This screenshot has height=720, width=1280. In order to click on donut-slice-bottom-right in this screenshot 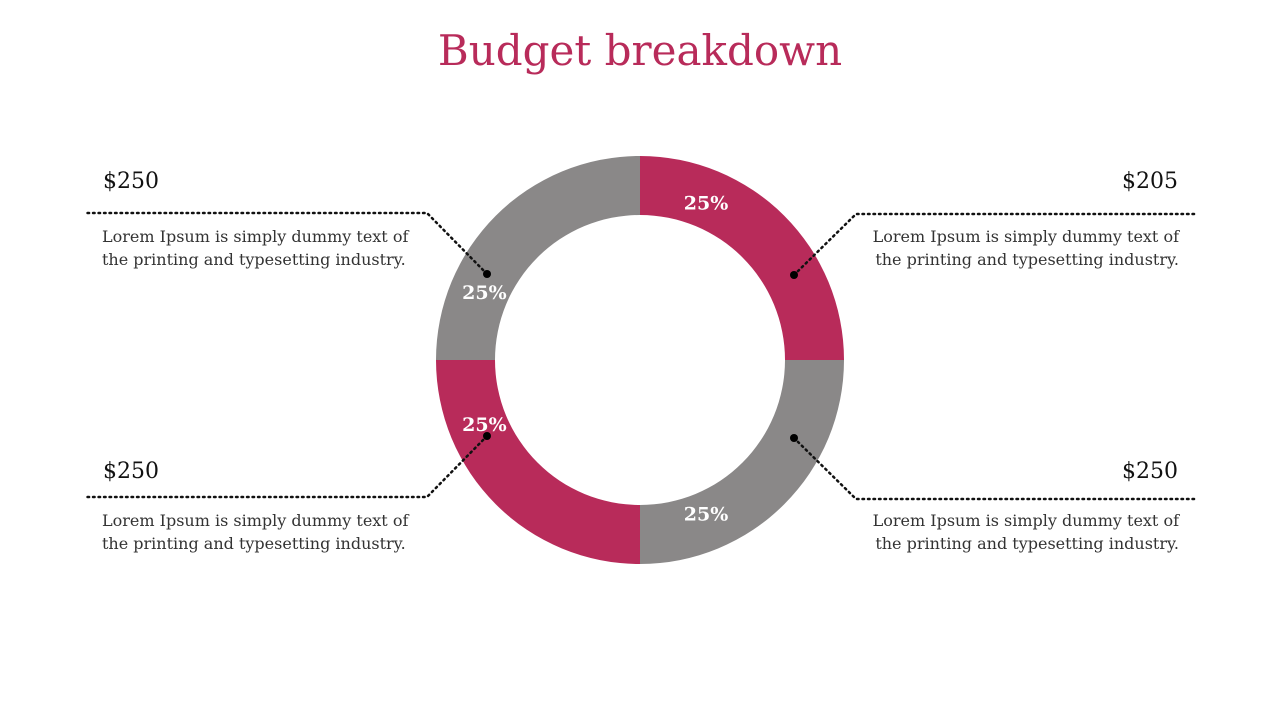, I will do `click(742, 462)`.